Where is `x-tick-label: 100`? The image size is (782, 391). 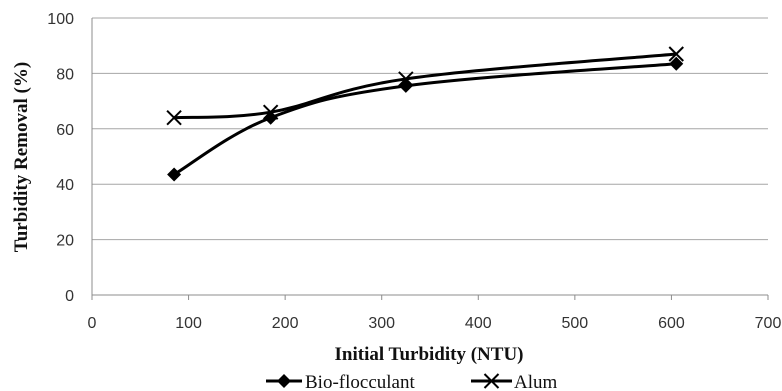
x-tick-label: 100 is located at coordinates (188, 323).